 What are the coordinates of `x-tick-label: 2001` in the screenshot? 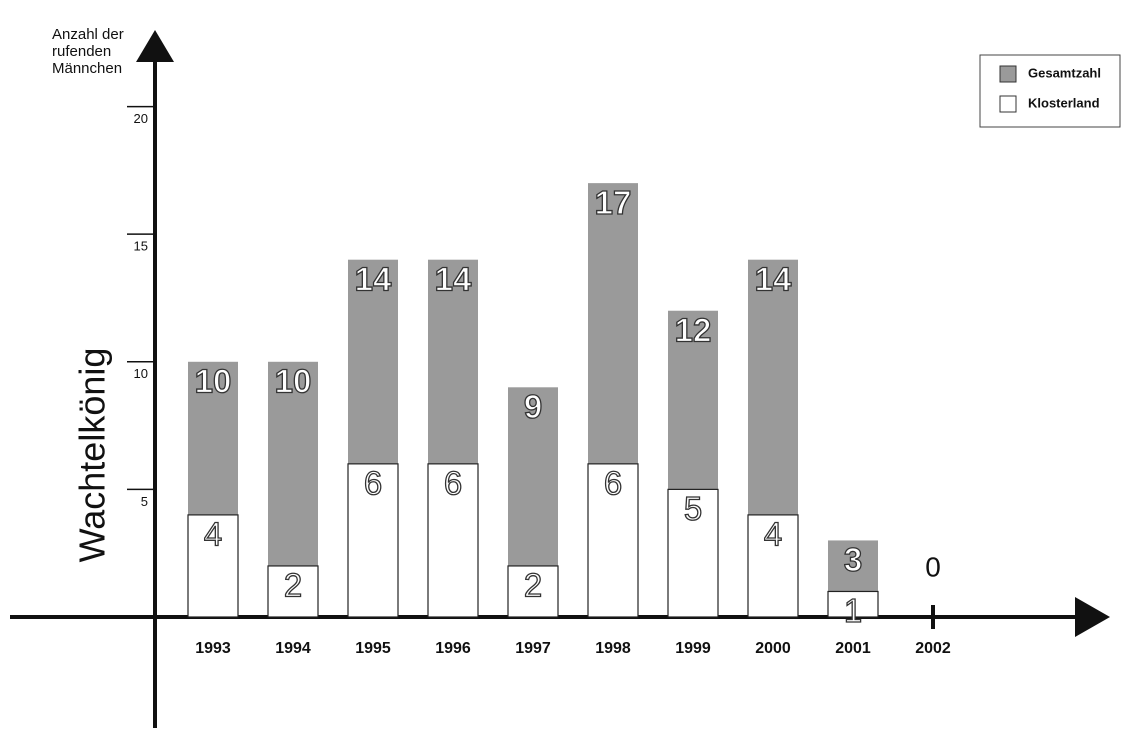 It's located at (853, 648).